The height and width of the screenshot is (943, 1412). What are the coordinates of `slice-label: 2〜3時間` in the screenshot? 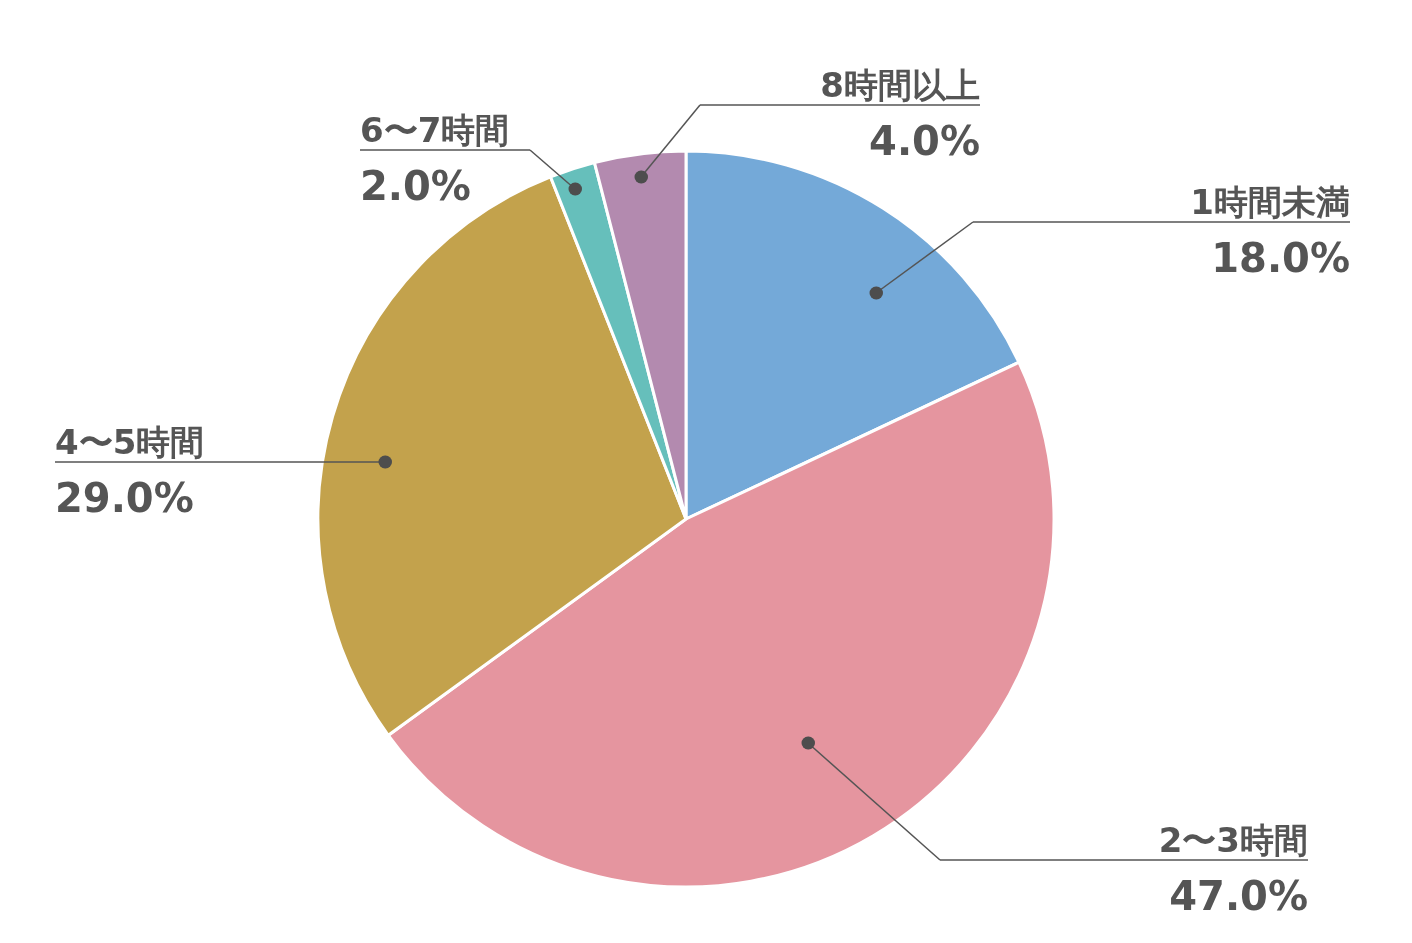 It's located at (1233, 840).